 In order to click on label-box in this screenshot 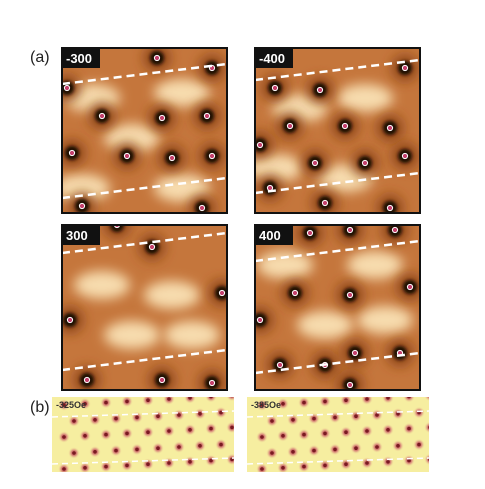, I will do `click(274, 235)`.